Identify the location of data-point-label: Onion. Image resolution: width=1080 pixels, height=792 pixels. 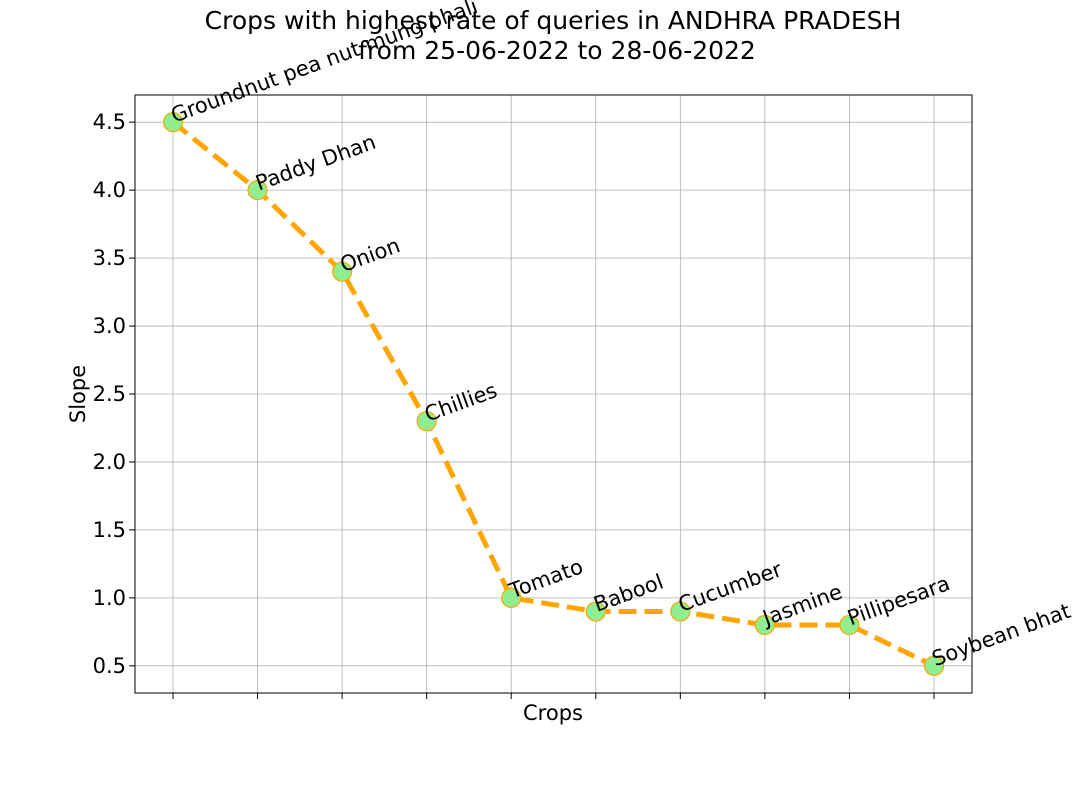
(370, 255).